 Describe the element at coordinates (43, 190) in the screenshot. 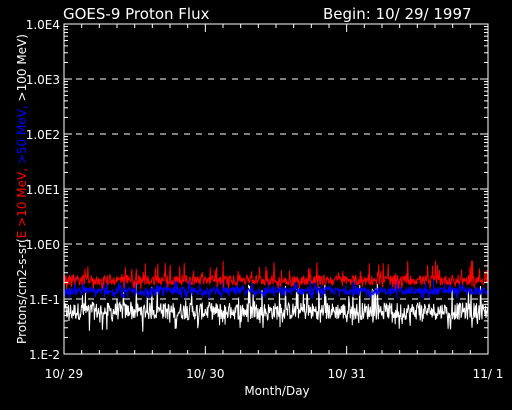

I see `y-tick-label: 1.0E1` at that location.